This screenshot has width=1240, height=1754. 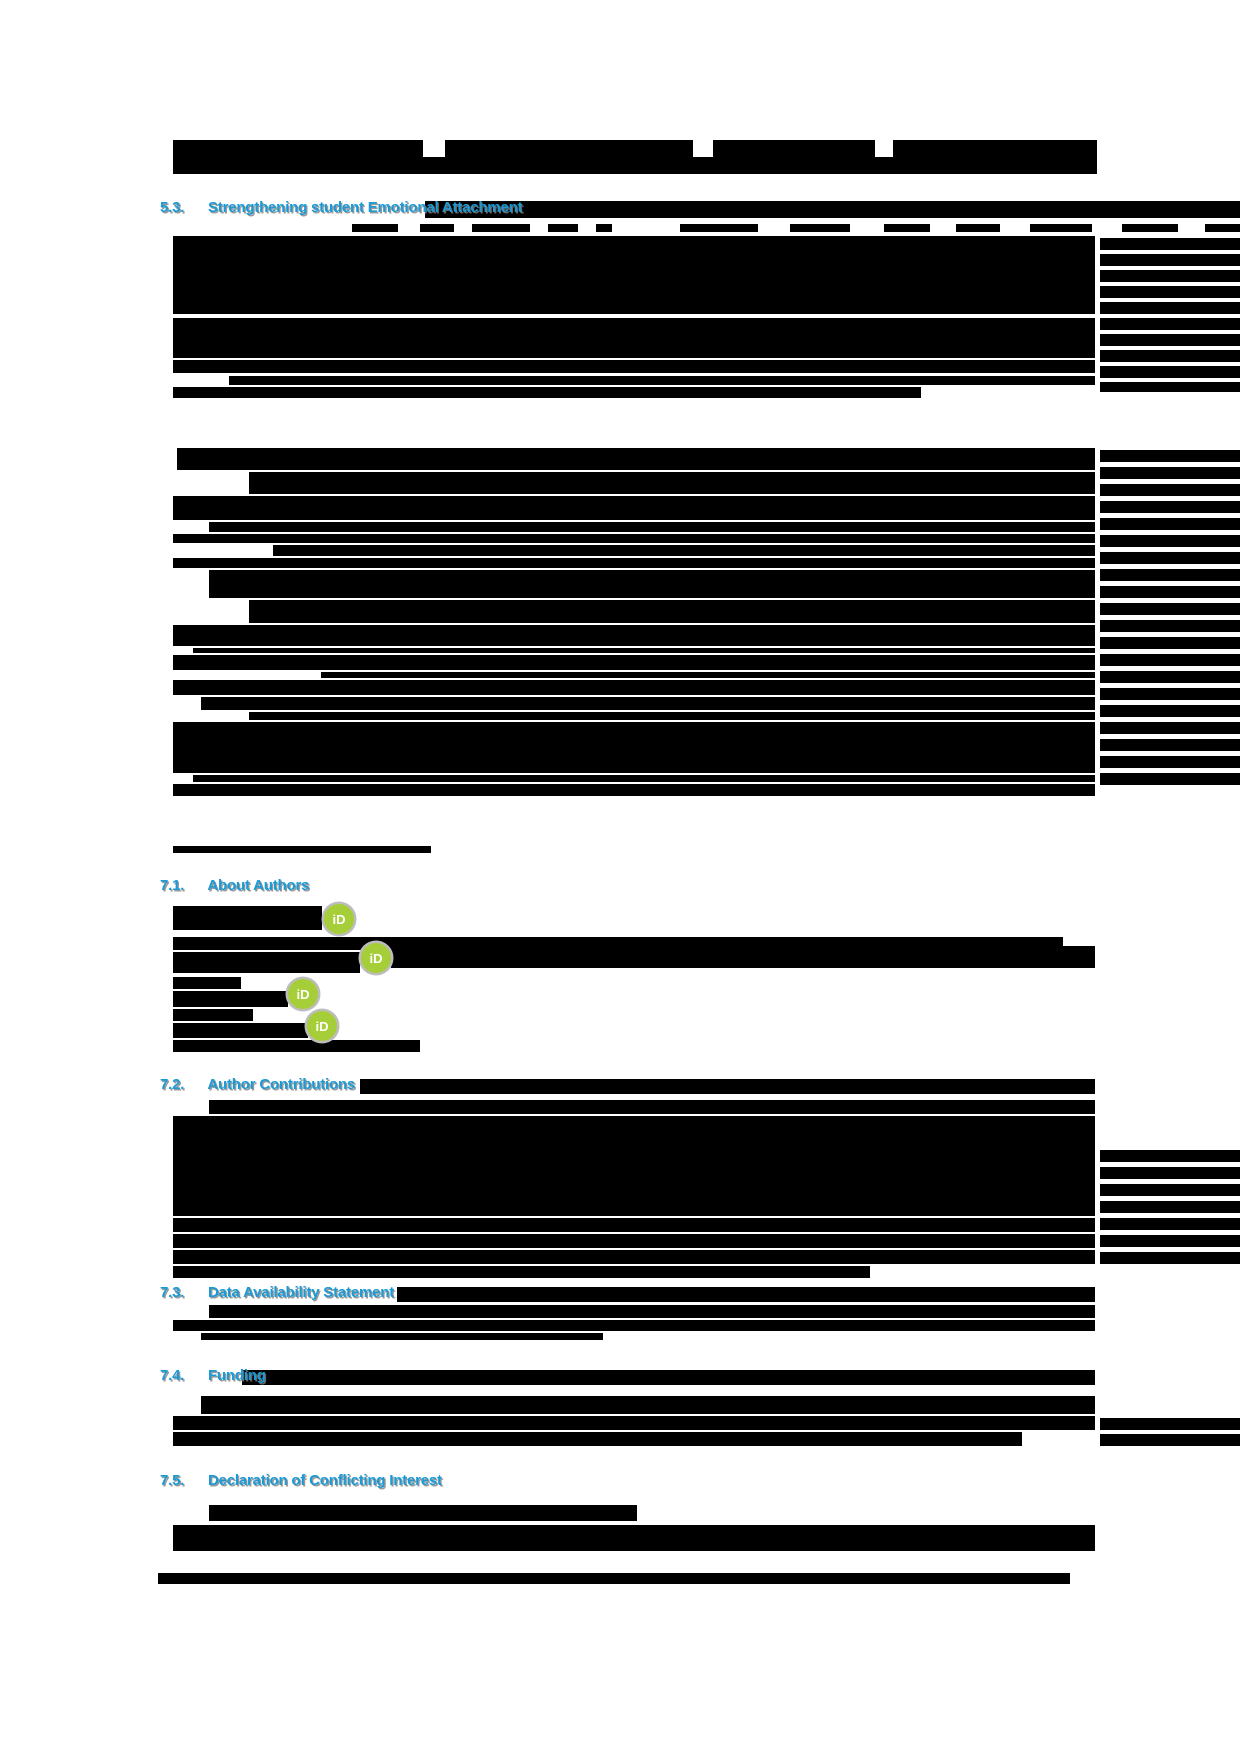 What do you see at coordinates (172, 1292) in the screenshot?
I see `heading-number: 7.3.` at bounding box center [172, 1292].